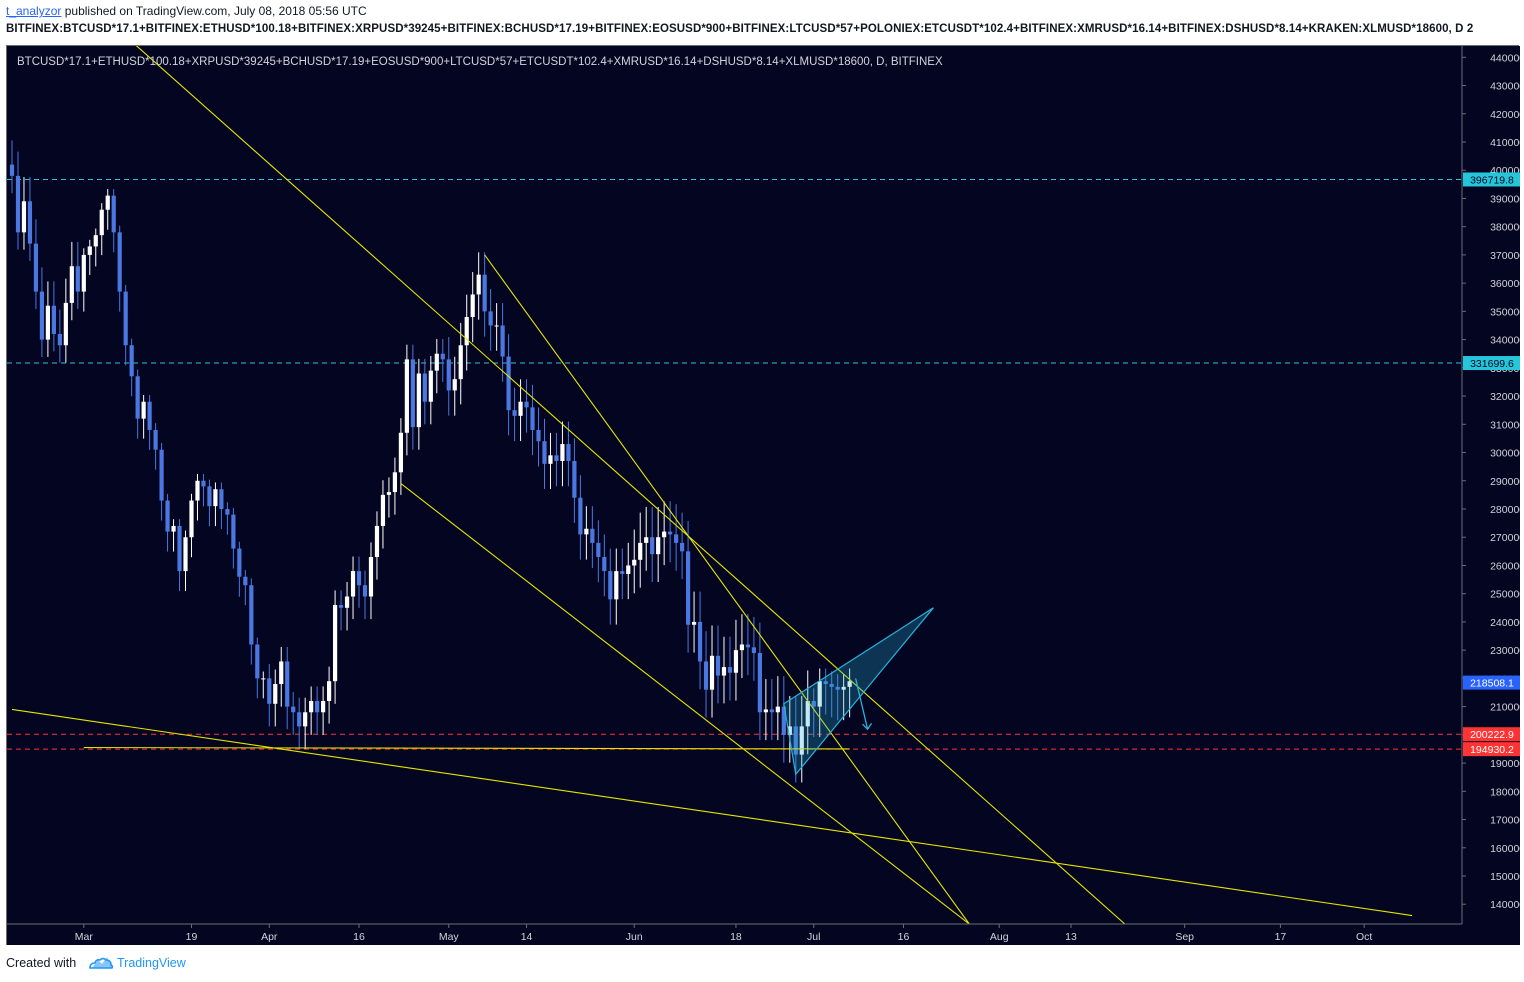 This screenshot has width=1524, height=982. I want to click on time-tick-label: Jul, so click(813, 937).